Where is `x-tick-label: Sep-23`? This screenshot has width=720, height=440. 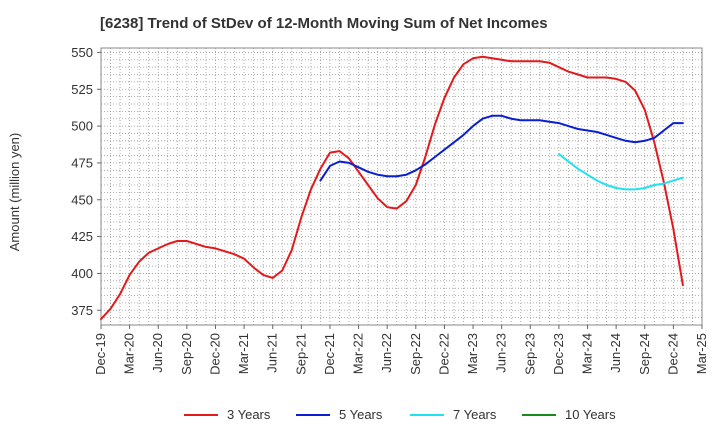
x-tick-label: Sep-23 is located at coordinates (529, 354).